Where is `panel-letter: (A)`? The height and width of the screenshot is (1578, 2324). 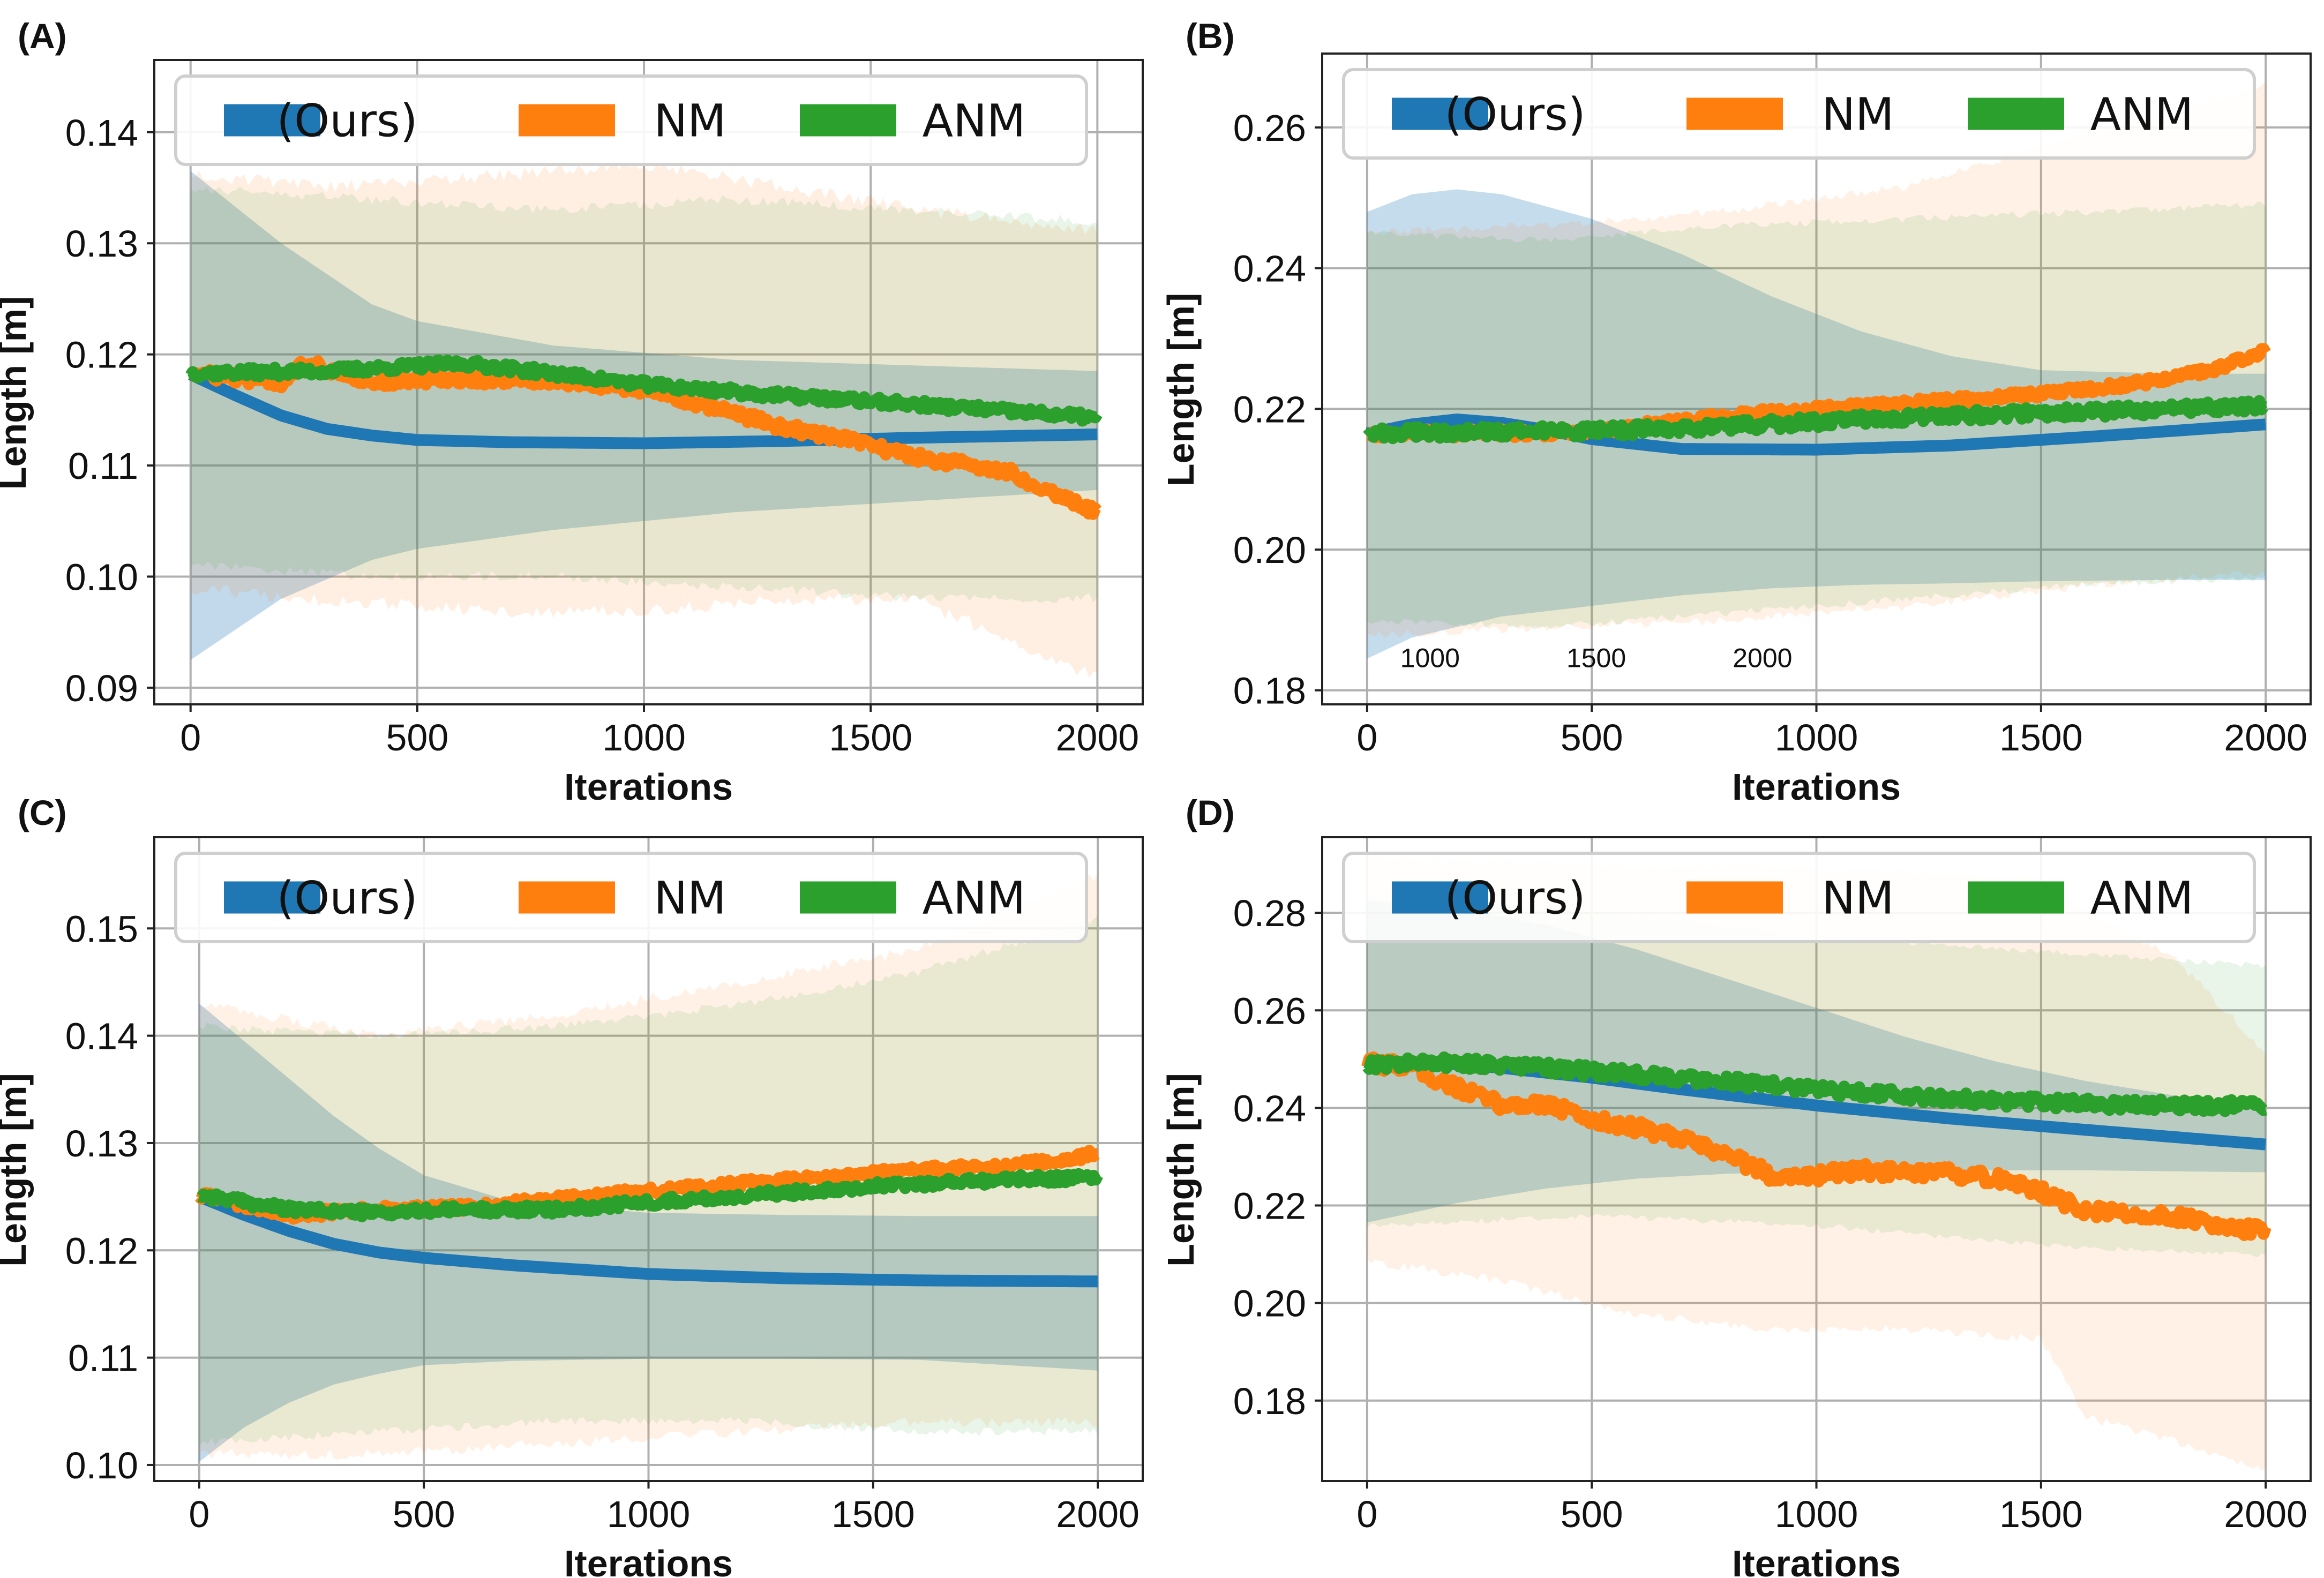
panel-letter: (A) is located at coordinates (42, 36).